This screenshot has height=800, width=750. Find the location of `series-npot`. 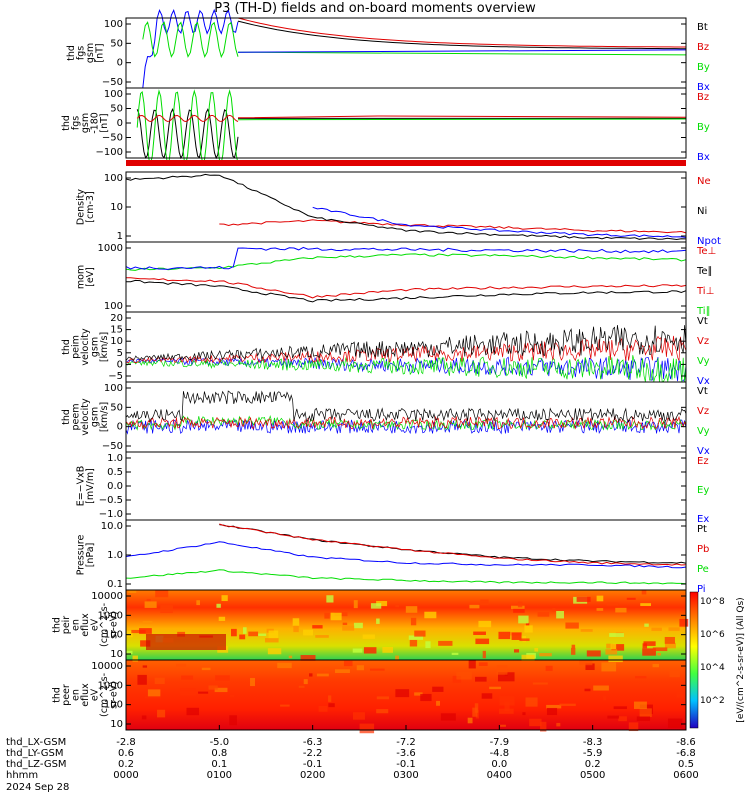

series-npot is located at coordinates (499, 222).